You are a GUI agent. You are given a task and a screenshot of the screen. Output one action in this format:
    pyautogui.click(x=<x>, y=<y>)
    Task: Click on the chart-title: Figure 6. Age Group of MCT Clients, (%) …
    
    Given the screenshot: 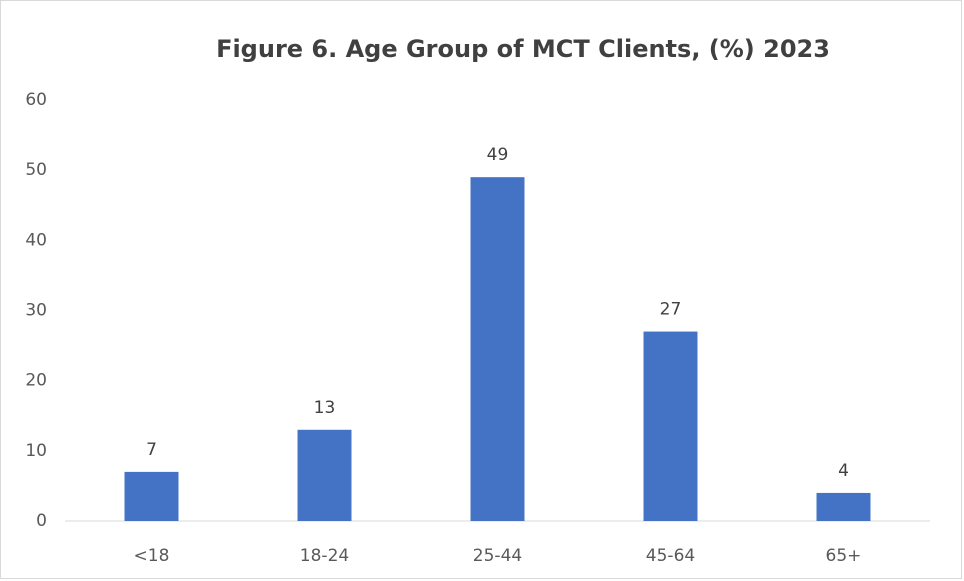 What is the action you would take?
    pyautogui.click(x=523, y=49)
    